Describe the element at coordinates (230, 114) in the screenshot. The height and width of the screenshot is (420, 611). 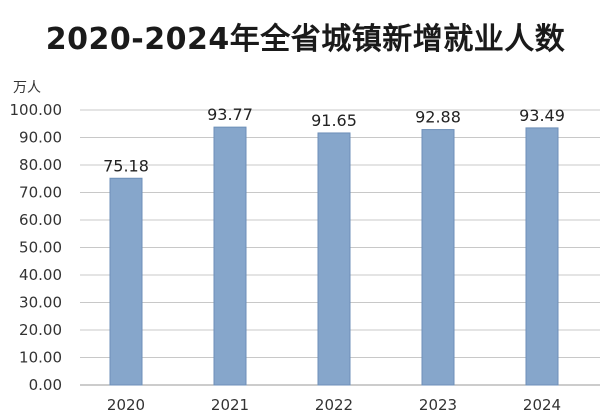
I see `data-label: 93.77` at that location.